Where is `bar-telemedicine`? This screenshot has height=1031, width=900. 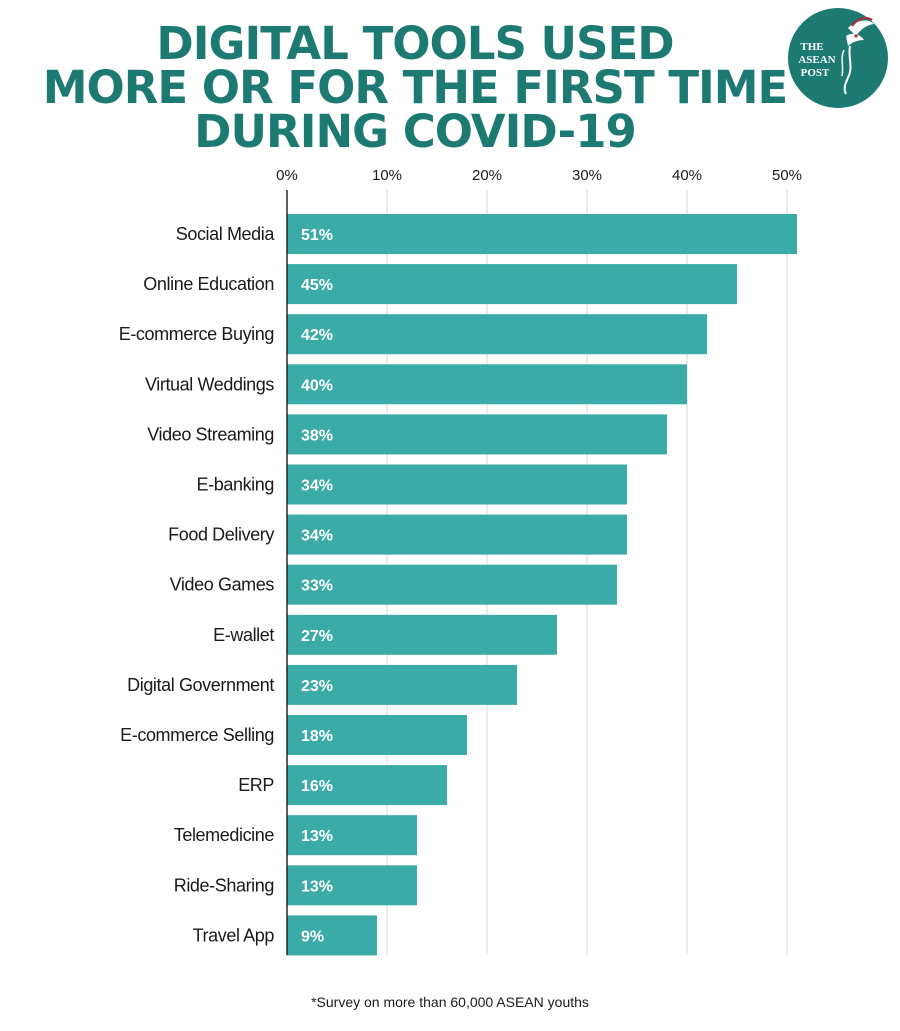
bar-telemedicine is located at coordinates (352, 835).